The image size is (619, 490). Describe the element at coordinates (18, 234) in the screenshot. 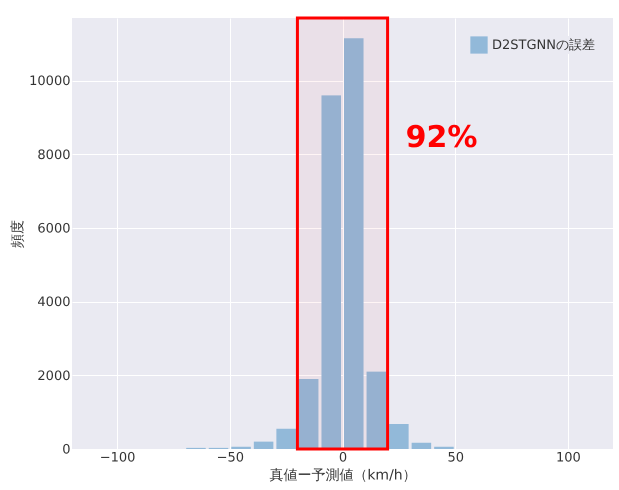

I see `y-axis-title: 頻度` at that location.